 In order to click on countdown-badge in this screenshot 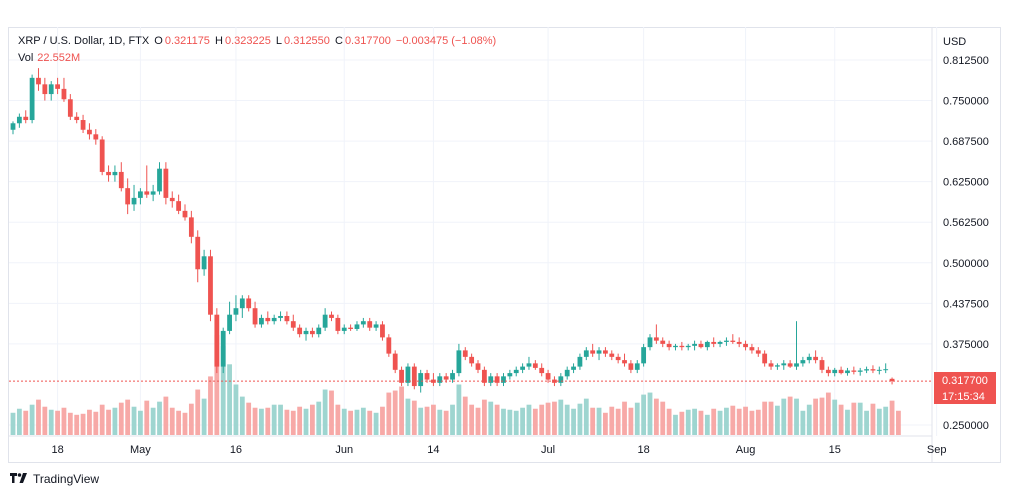, I will do `click(965, 396)`.